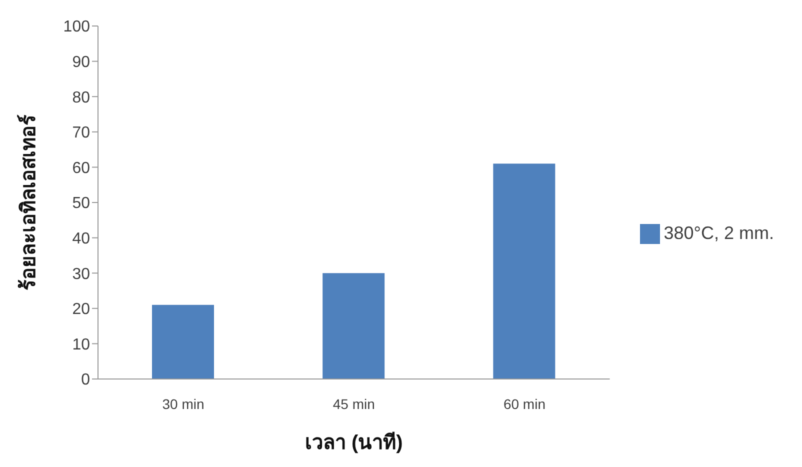 Image resolution: width=802 pixels, height=467 pixels. I want to click on y-tick-label: 70, so click(81, 133).